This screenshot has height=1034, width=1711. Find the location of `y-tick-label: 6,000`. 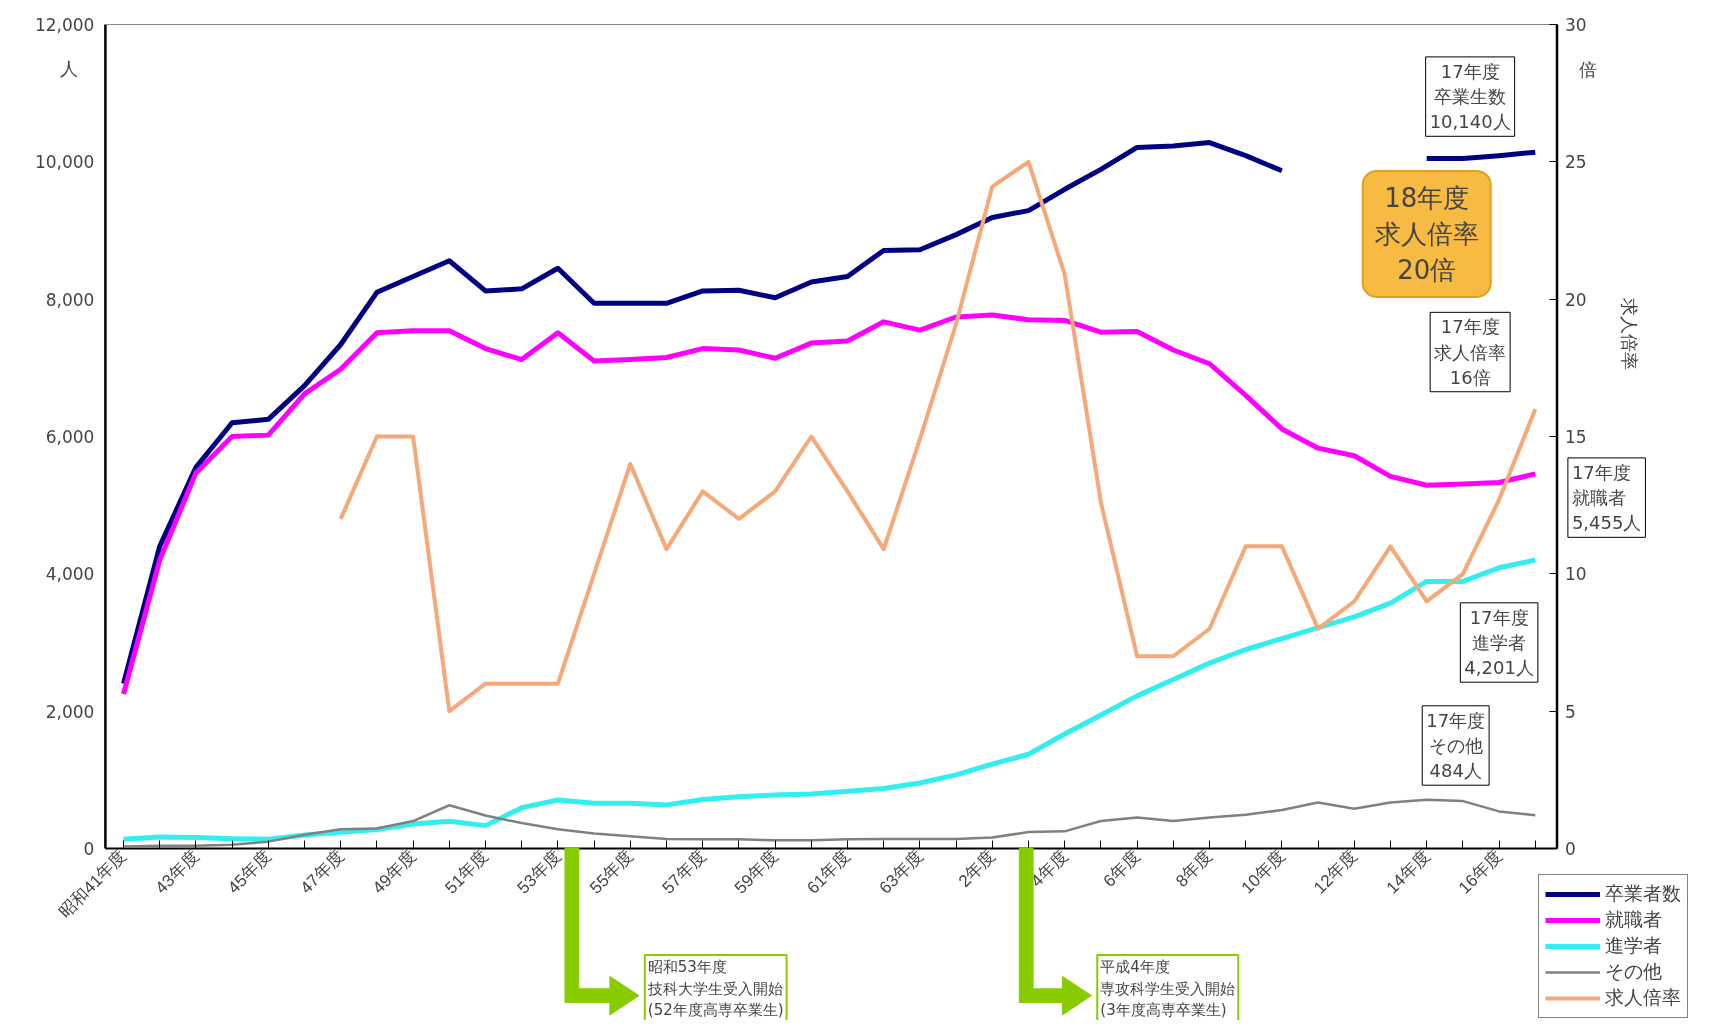

y-tick-label: 6,000 is located at coordinates (70, 437).